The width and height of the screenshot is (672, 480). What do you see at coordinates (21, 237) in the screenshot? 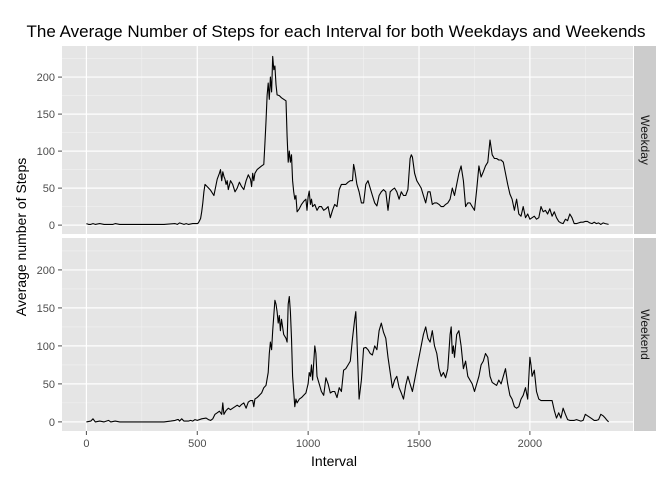
I see `y-axis-title: Average number of Steps` at bounding box center [21, 237].